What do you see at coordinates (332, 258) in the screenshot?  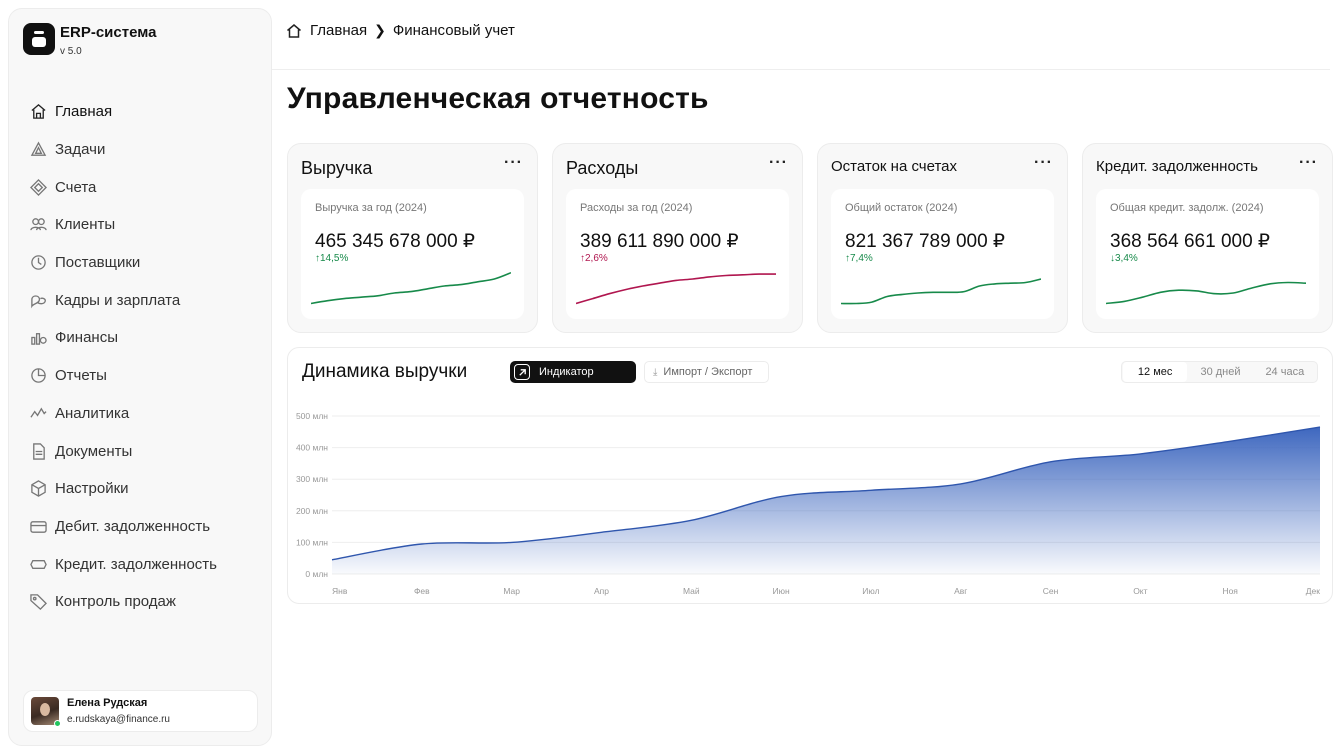 I see `kpi-change: ↑14,5%` at bounding box center [332, 258].